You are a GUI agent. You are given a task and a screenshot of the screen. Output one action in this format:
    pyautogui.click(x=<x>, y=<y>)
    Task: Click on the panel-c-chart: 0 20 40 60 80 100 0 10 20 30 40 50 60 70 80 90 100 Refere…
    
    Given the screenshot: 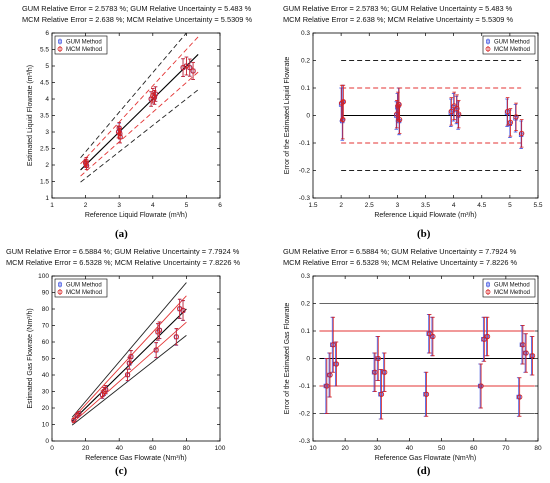 What is the action you would take?
    pyautogui.click(x=126, y=367)
    